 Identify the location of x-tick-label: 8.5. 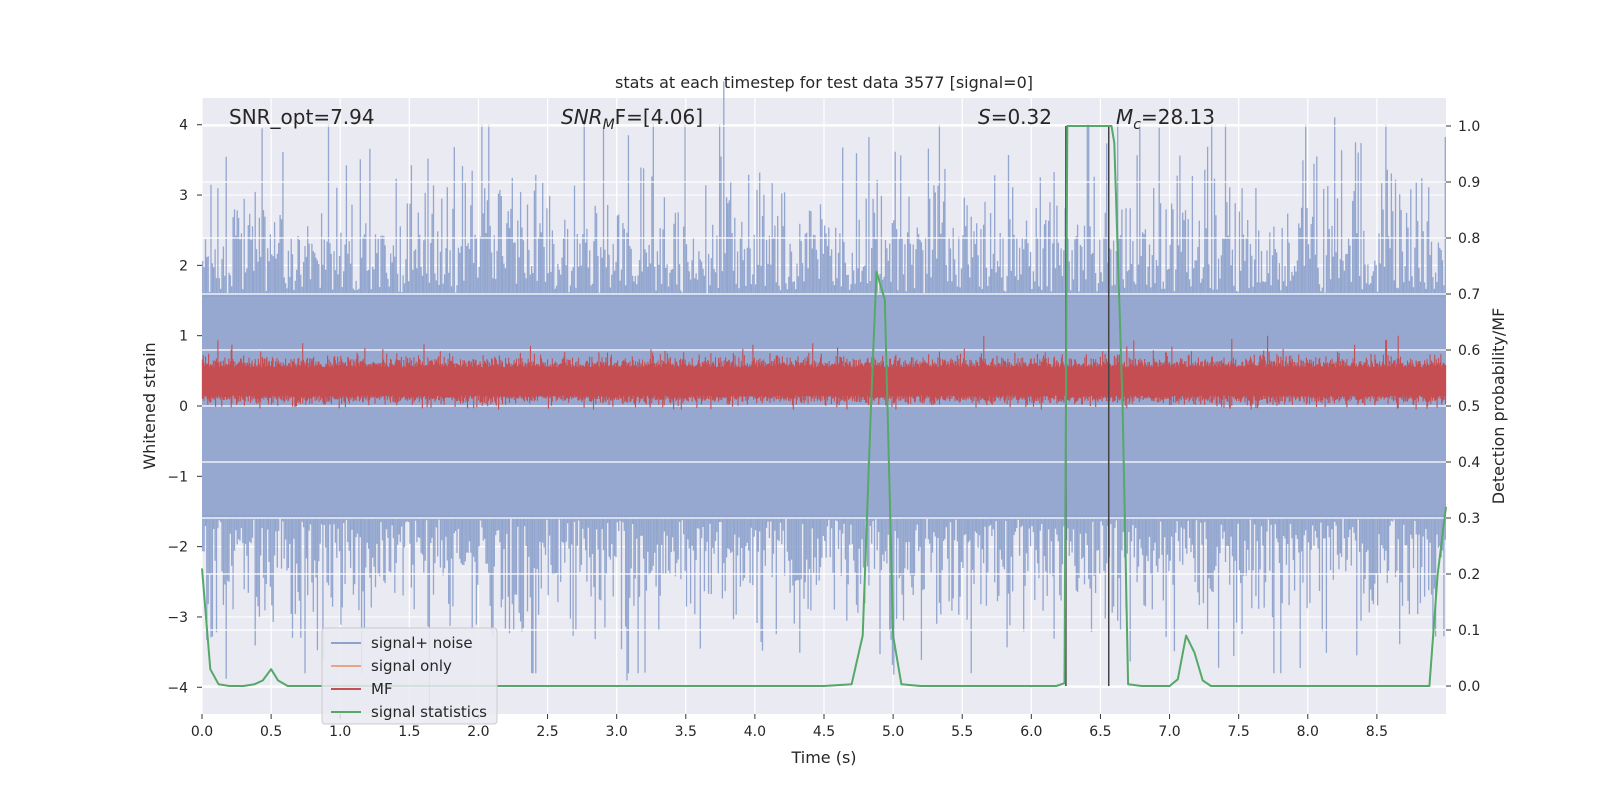
(1377, 732).